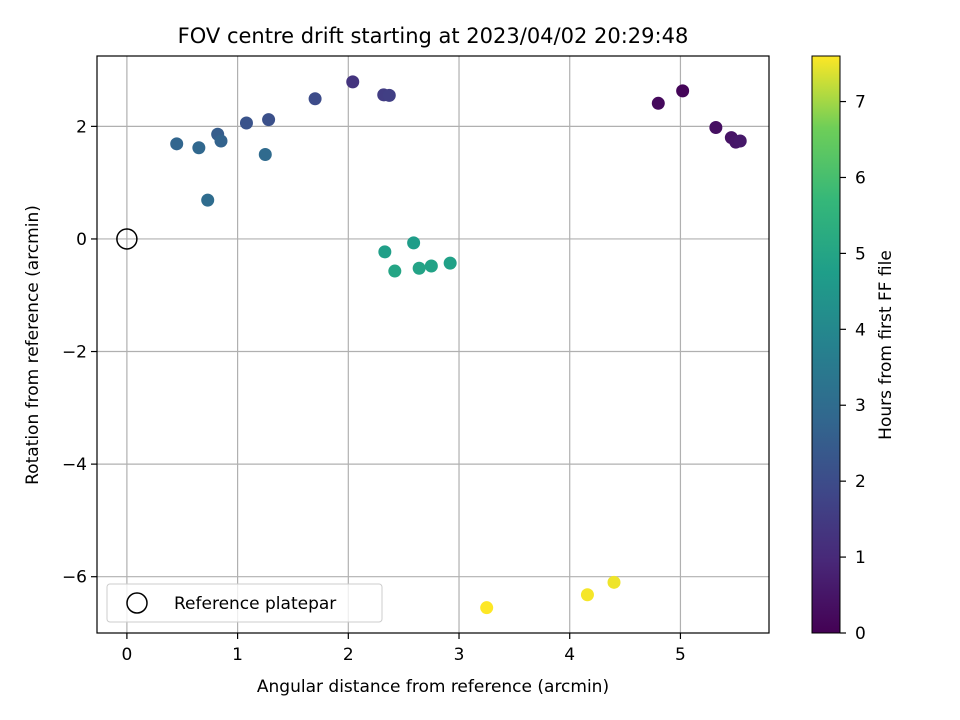 This screenshot has height=720, width=960. What do you see at coordinates (74, 465) in the screenshot?
I see `y-tick-label: −4` at bounding box center [74, 465].